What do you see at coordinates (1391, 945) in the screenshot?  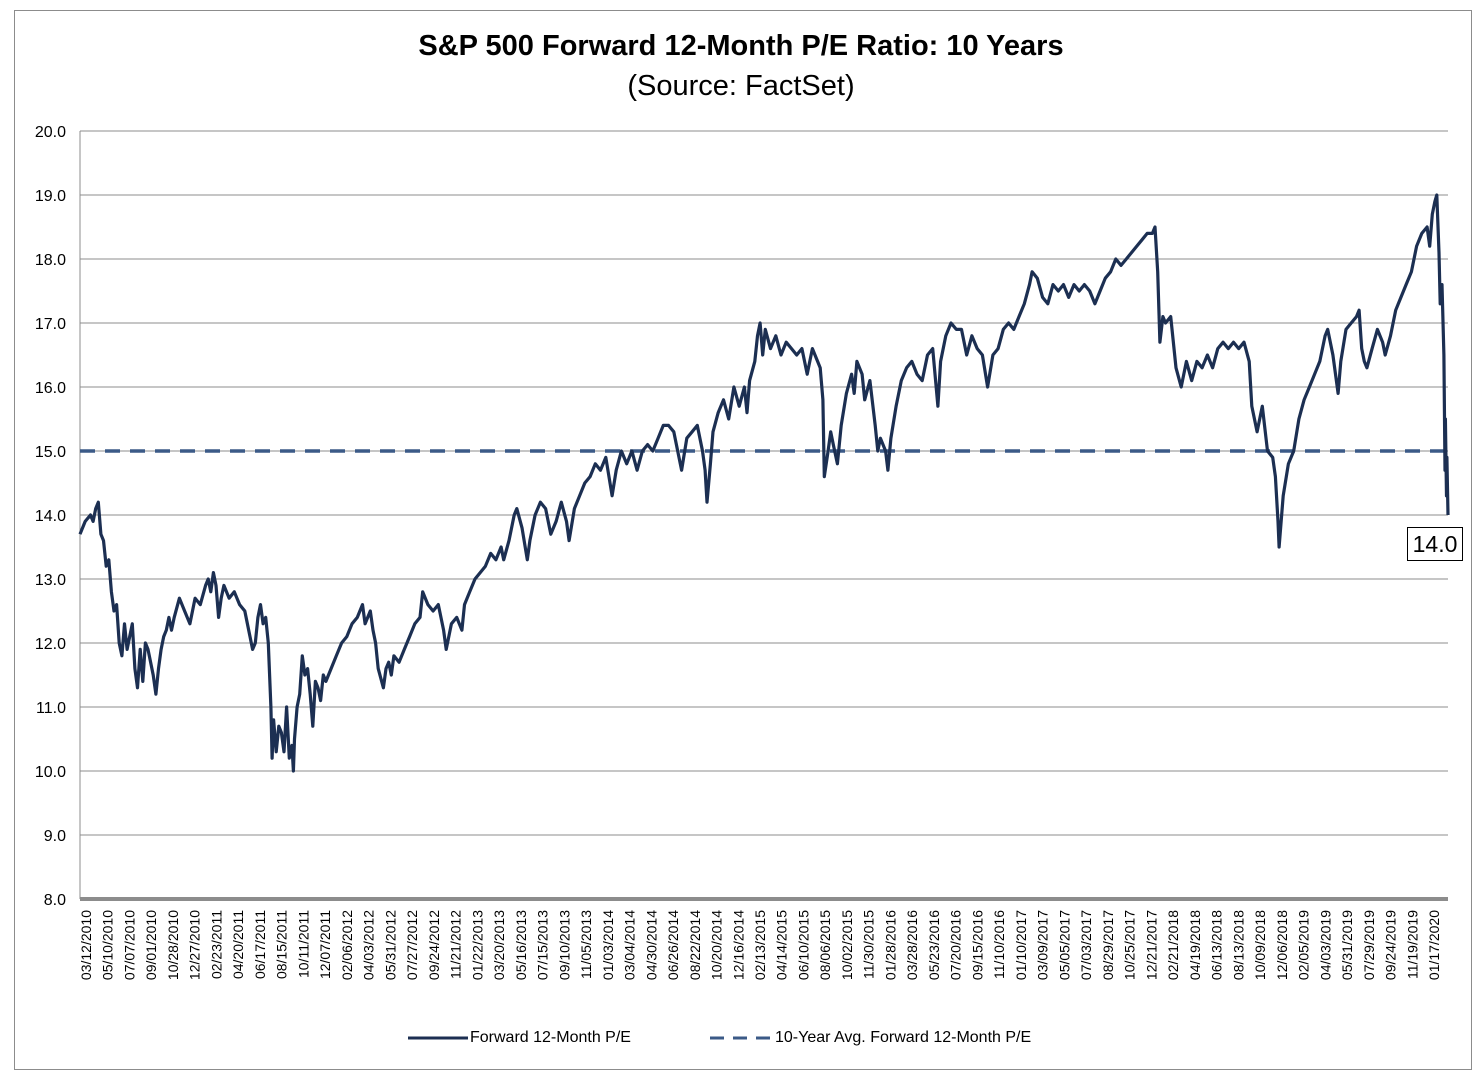 I see `x-tick-label: 09/24/2019` at bounding box center [1391, 945].